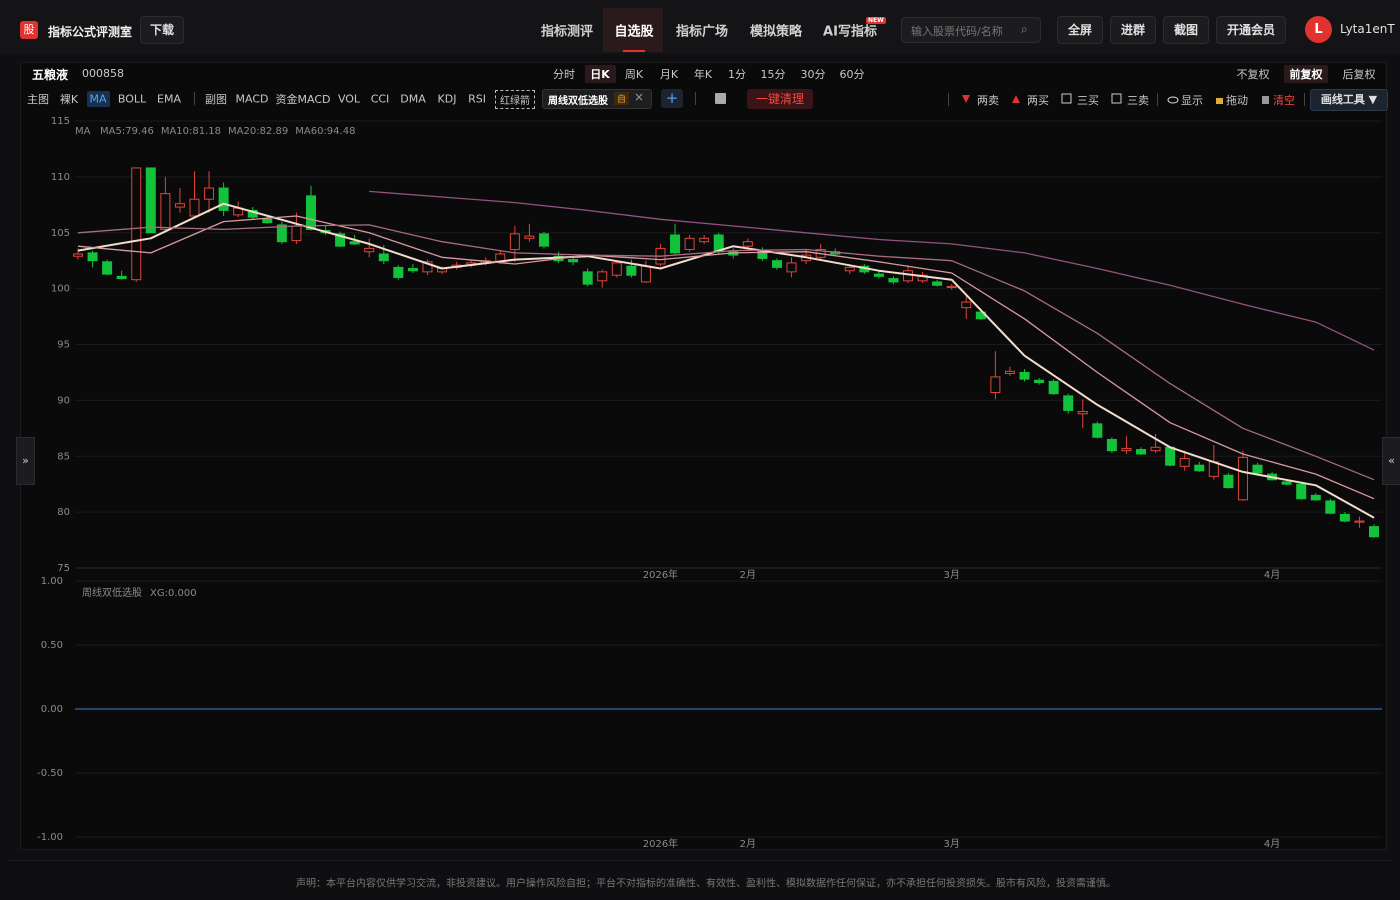 The image size is (1400, 900). What do you see at coordinates (1251, 30) in the screenshot?
I see `vip-button: 开通会员` at bounding box center [1251, 30].